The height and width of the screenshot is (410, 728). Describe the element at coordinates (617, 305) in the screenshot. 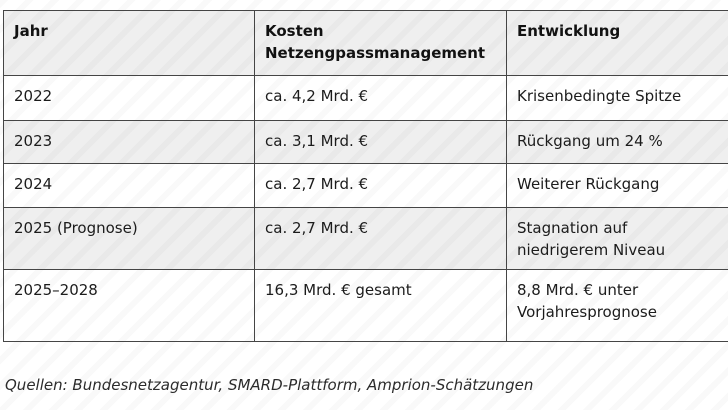

I see `cell-entwicklung: 8,8 Mrd. € unter Vorjahresprognose` at that location.